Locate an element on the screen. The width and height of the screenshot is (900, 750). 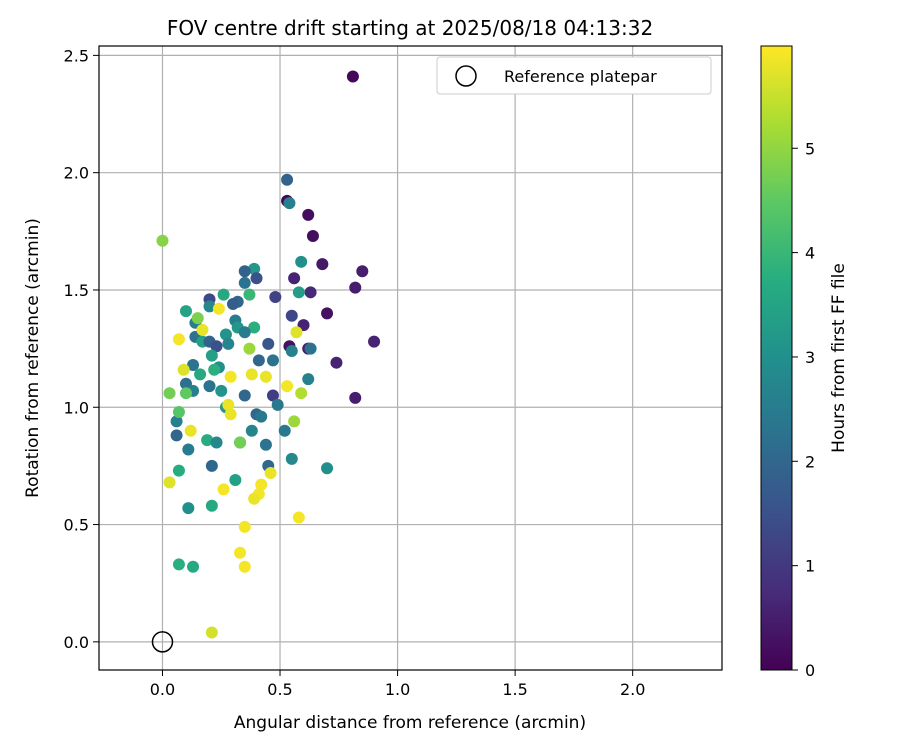
legend: Reference platepar is located at coordinates (574, 75).